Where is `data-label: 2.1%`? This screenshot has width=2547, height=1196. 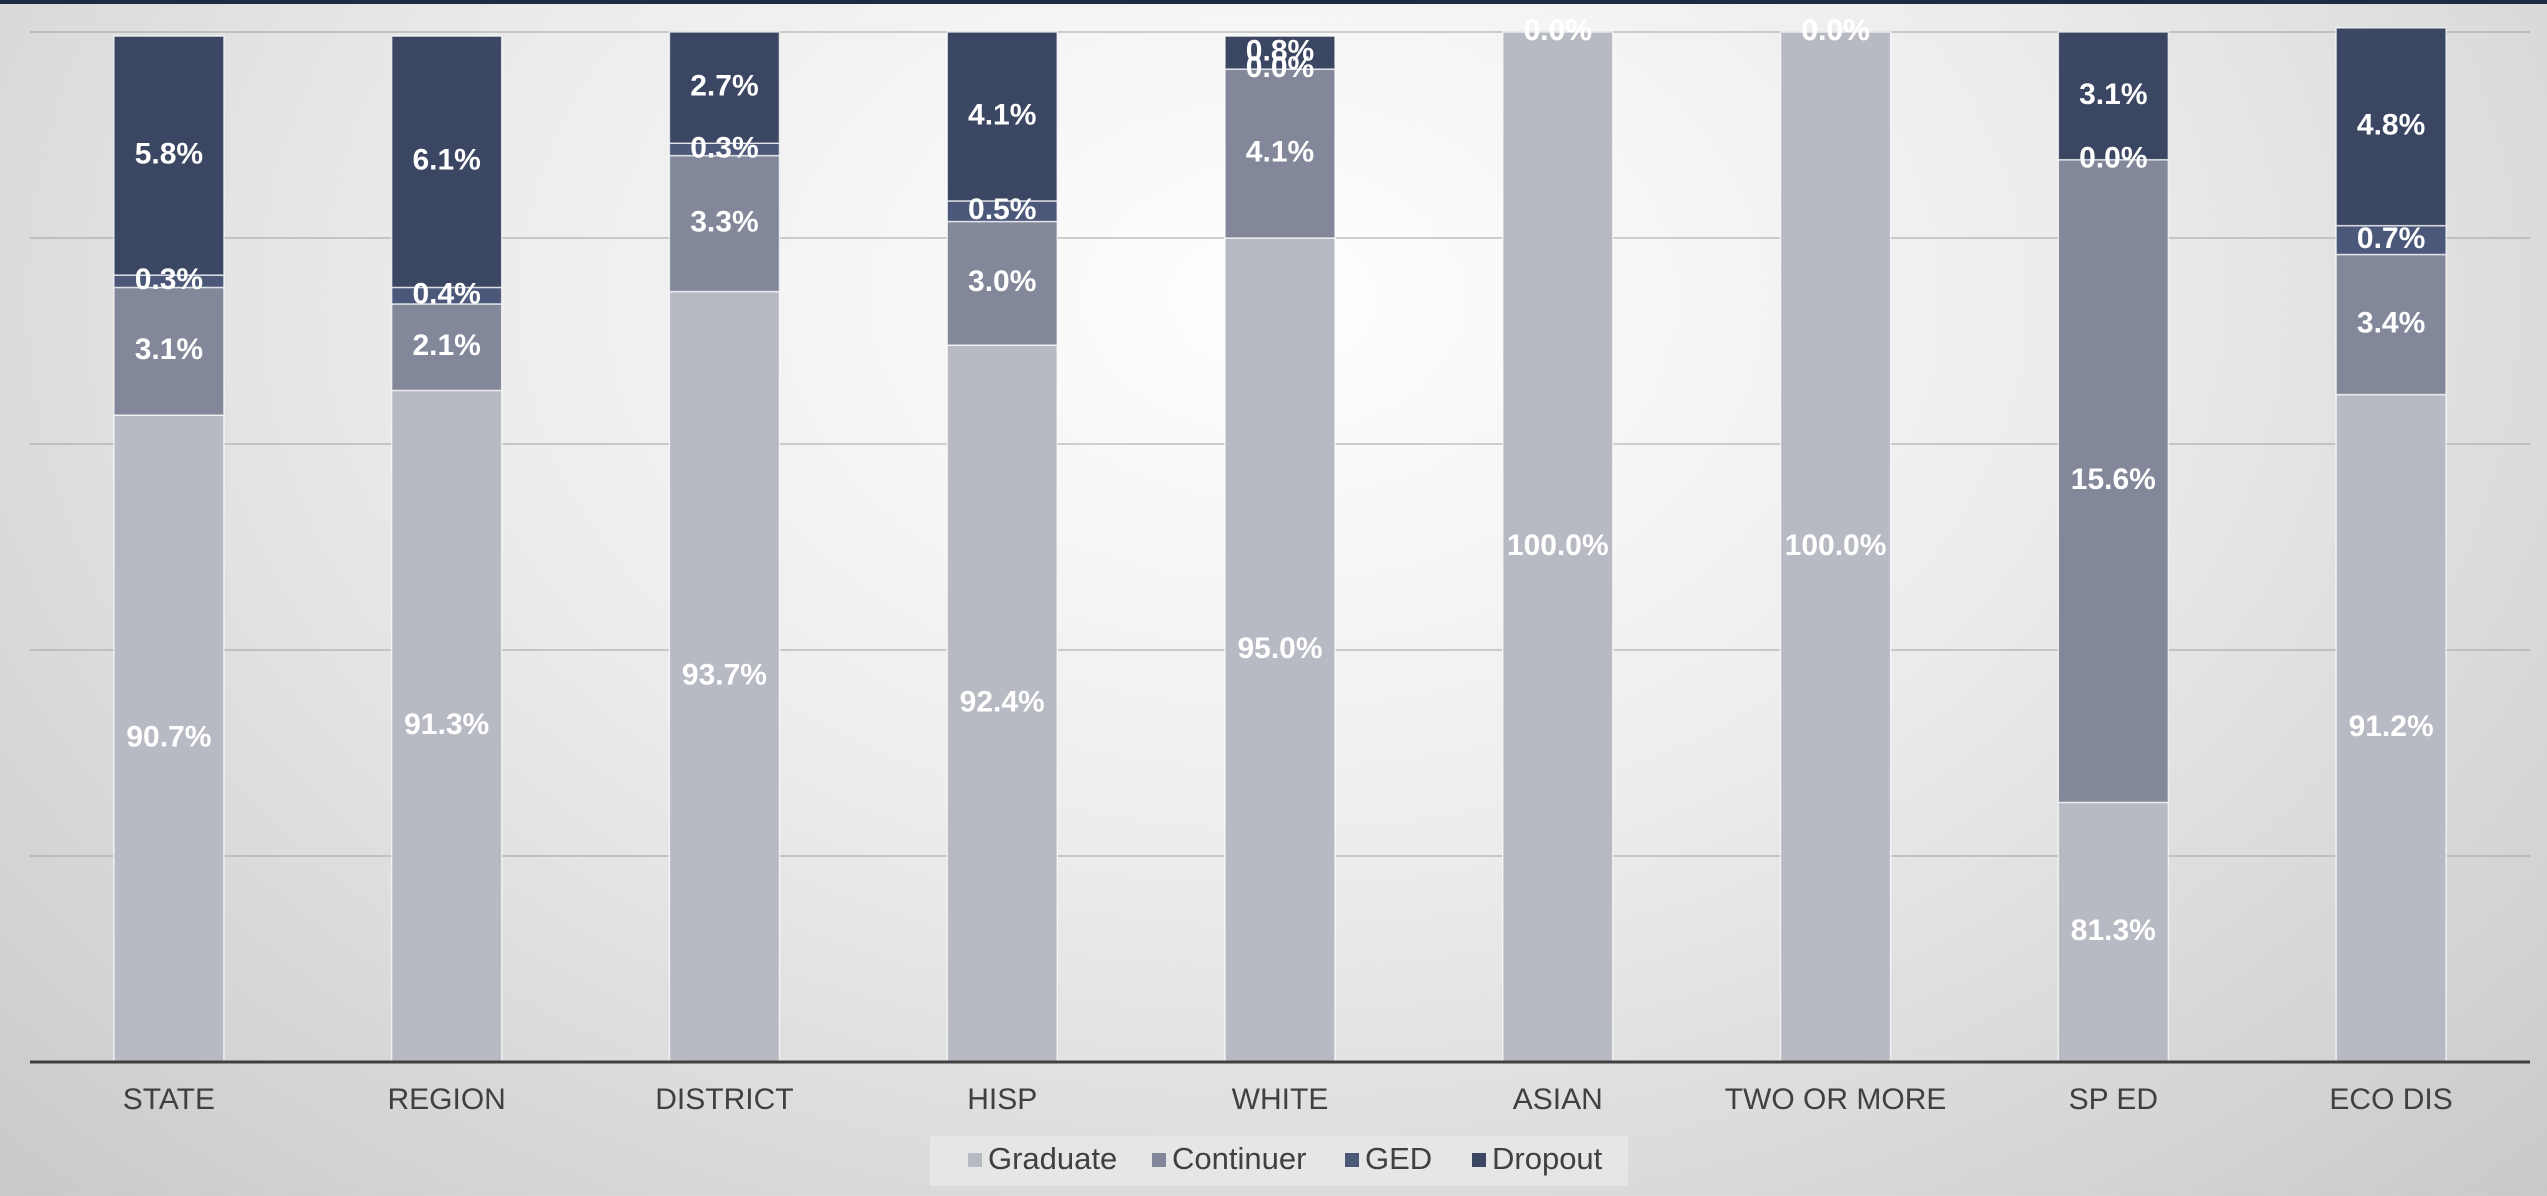 data-label: 2.1% is located at coordinates (446, 345).